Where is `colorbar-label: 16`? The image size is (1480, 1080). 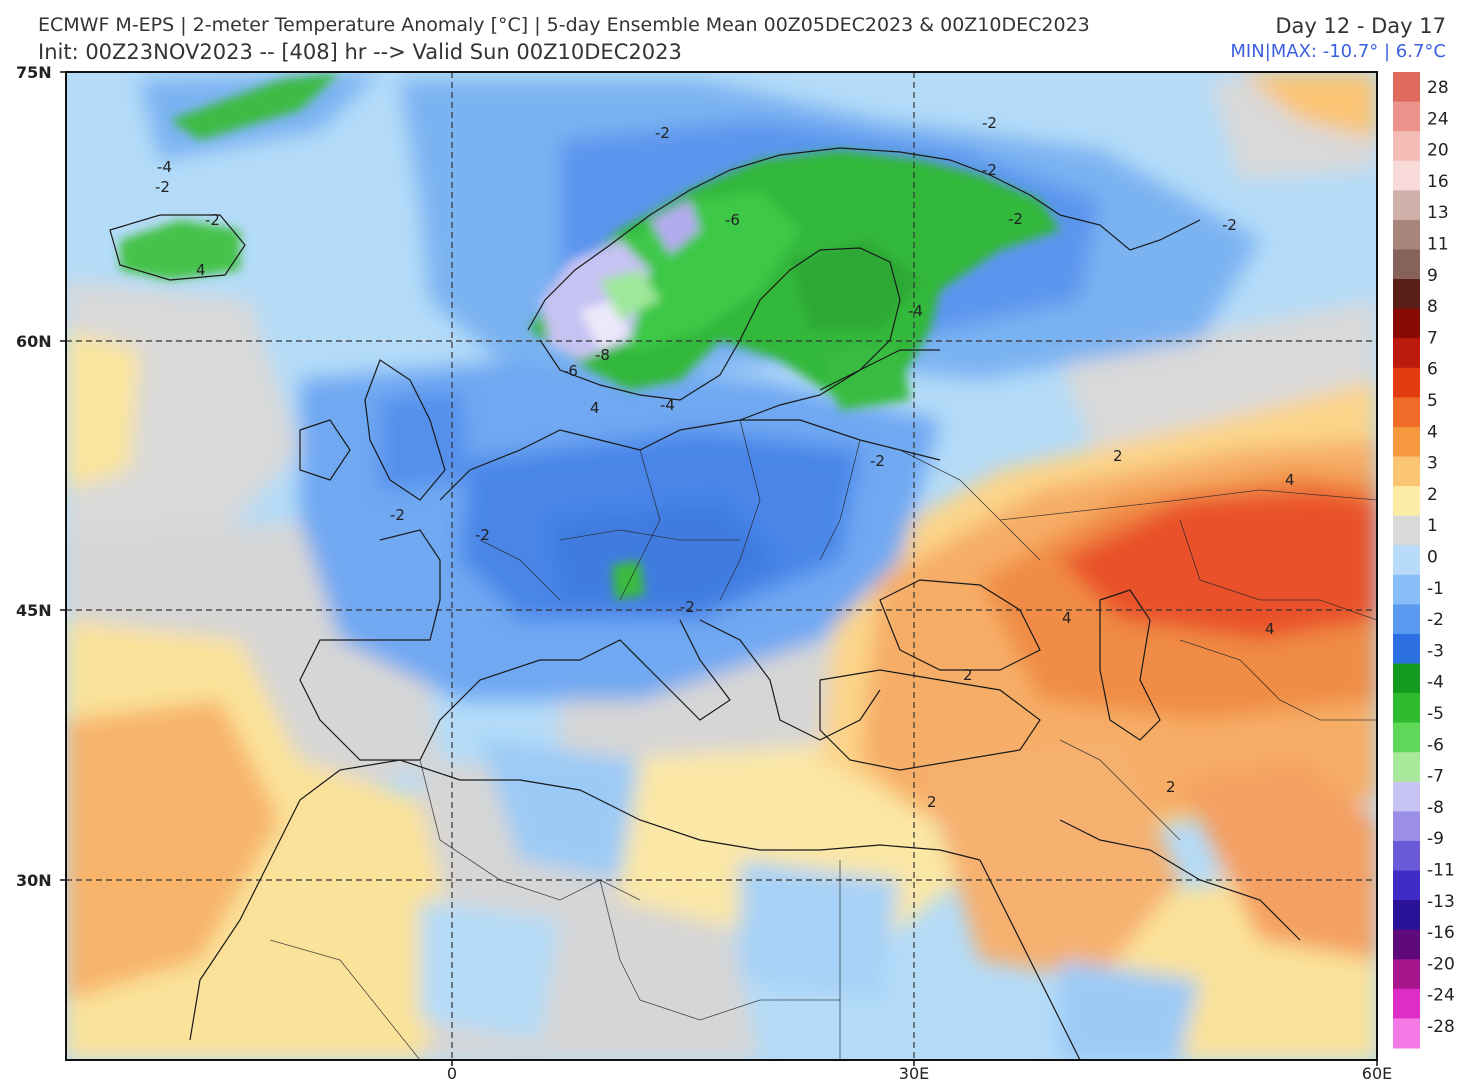 colorbar-label: 16 is located at coordinates (1438, 182).